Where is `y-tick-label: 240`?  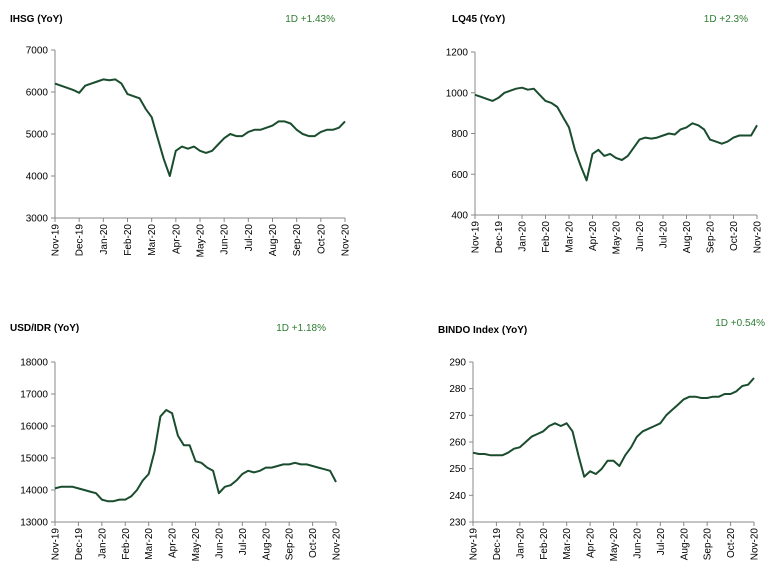 y-tick-label: 240 is located at coordinates (457, 496).